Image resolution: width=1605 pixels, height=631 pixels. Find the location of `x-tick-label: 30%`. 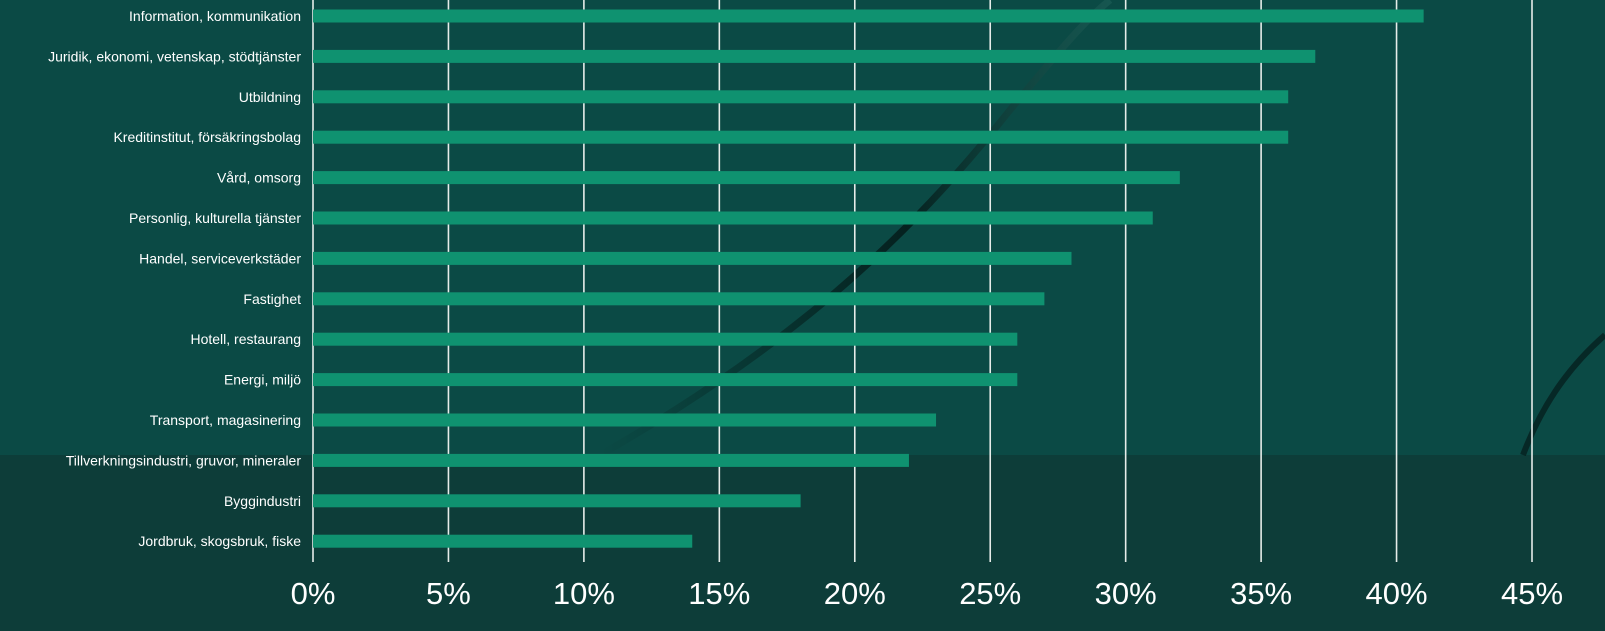

x-tick-label: 30% is located at coordinates (1126, 593).